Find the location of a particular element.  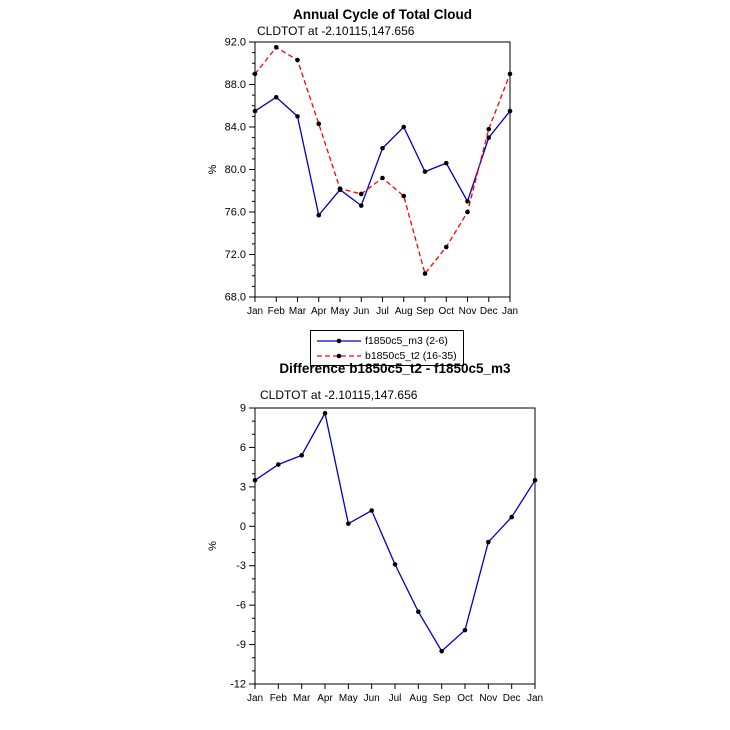

legend-label: b1850c5_t2 (16-35) is located at coordinates (411, 355).